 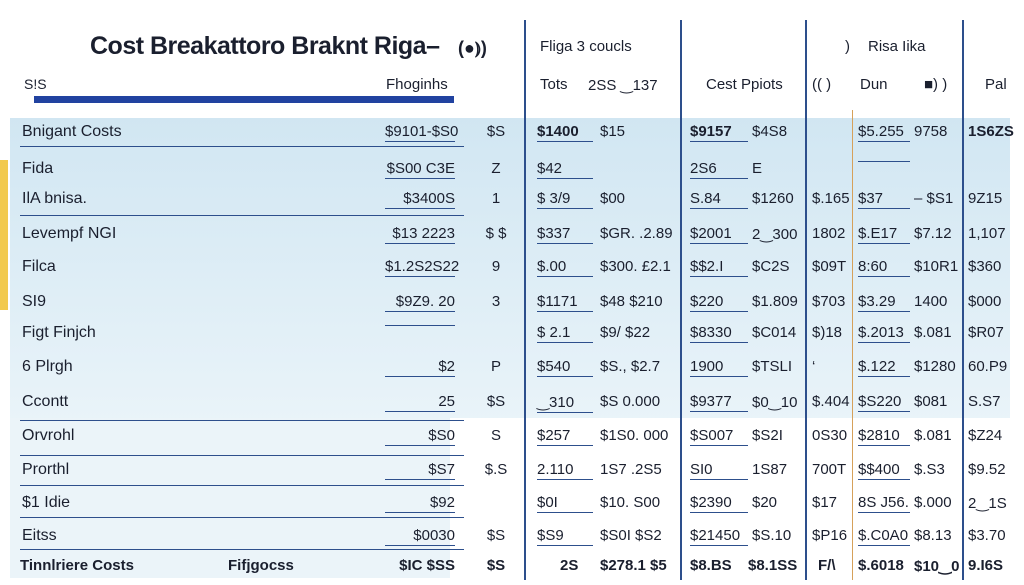 I want to click on cell-c8: $.E17, so click(x=884, y=234).